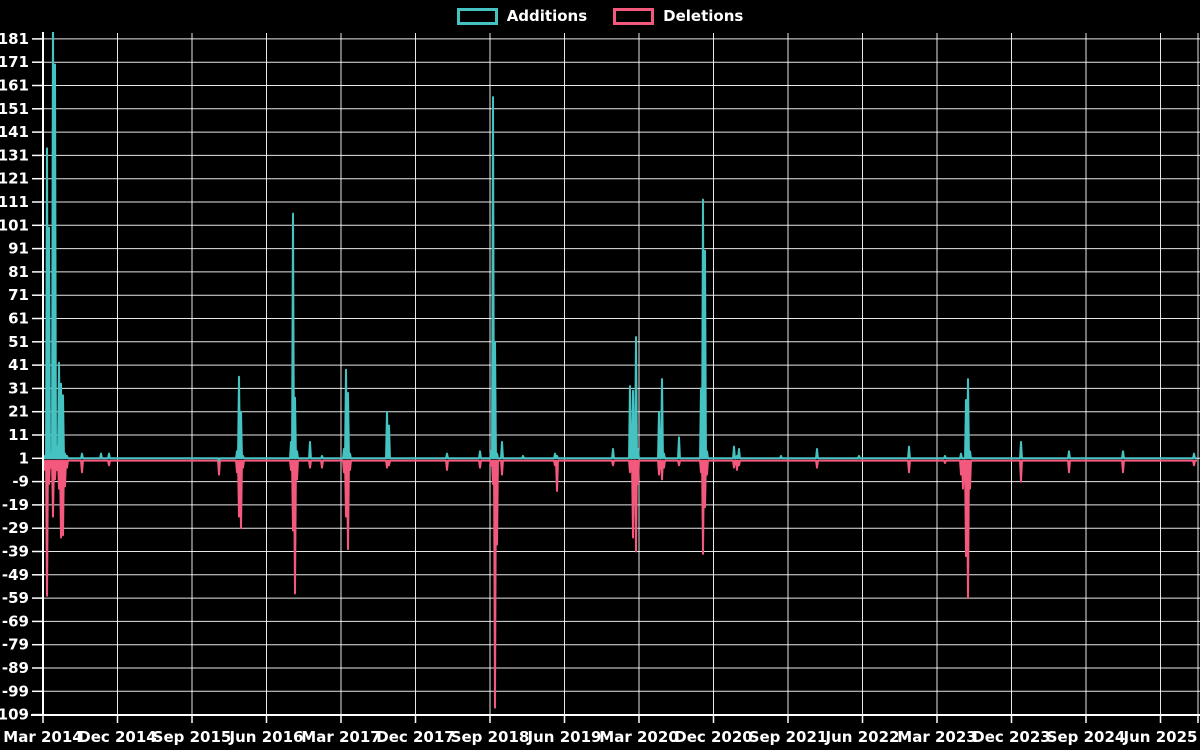  Describe the element at coordinates (14, 155) in the screenshot. I see `svg-text: 131` at that location.